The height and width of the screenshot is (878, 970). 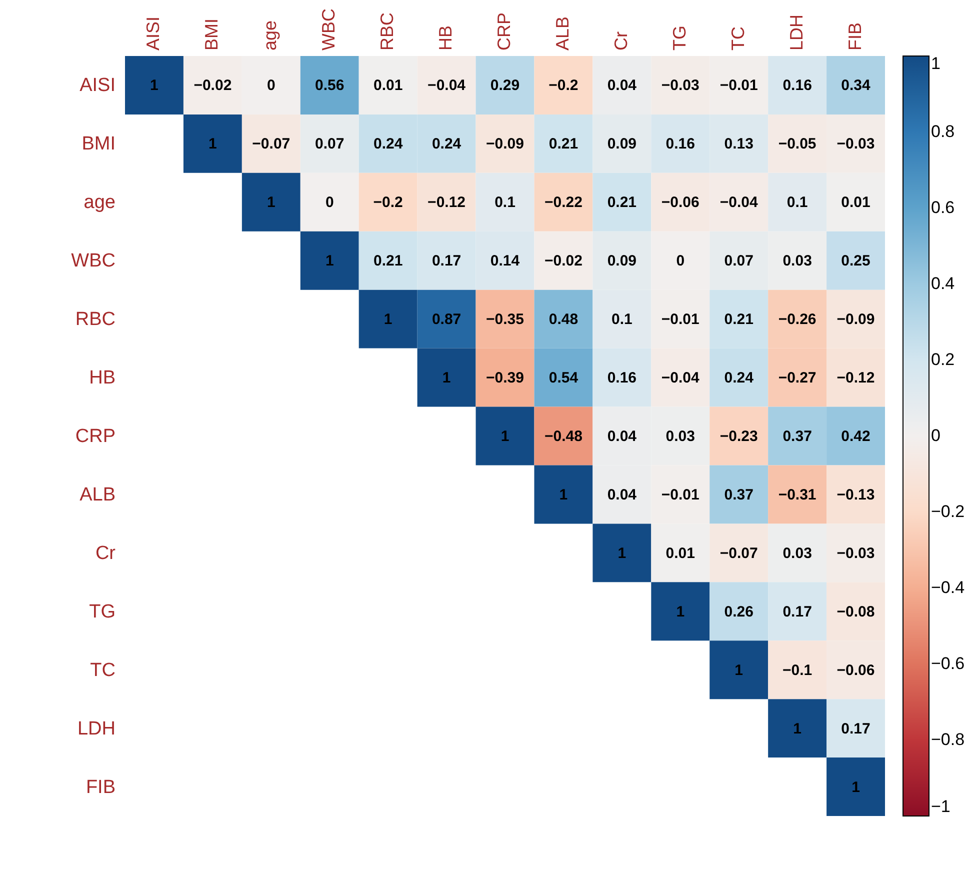 What do you see at coordinates (95, 436) in the screenshot?
I see `y-tick-label: CRP` at bounding box center [95, 436].